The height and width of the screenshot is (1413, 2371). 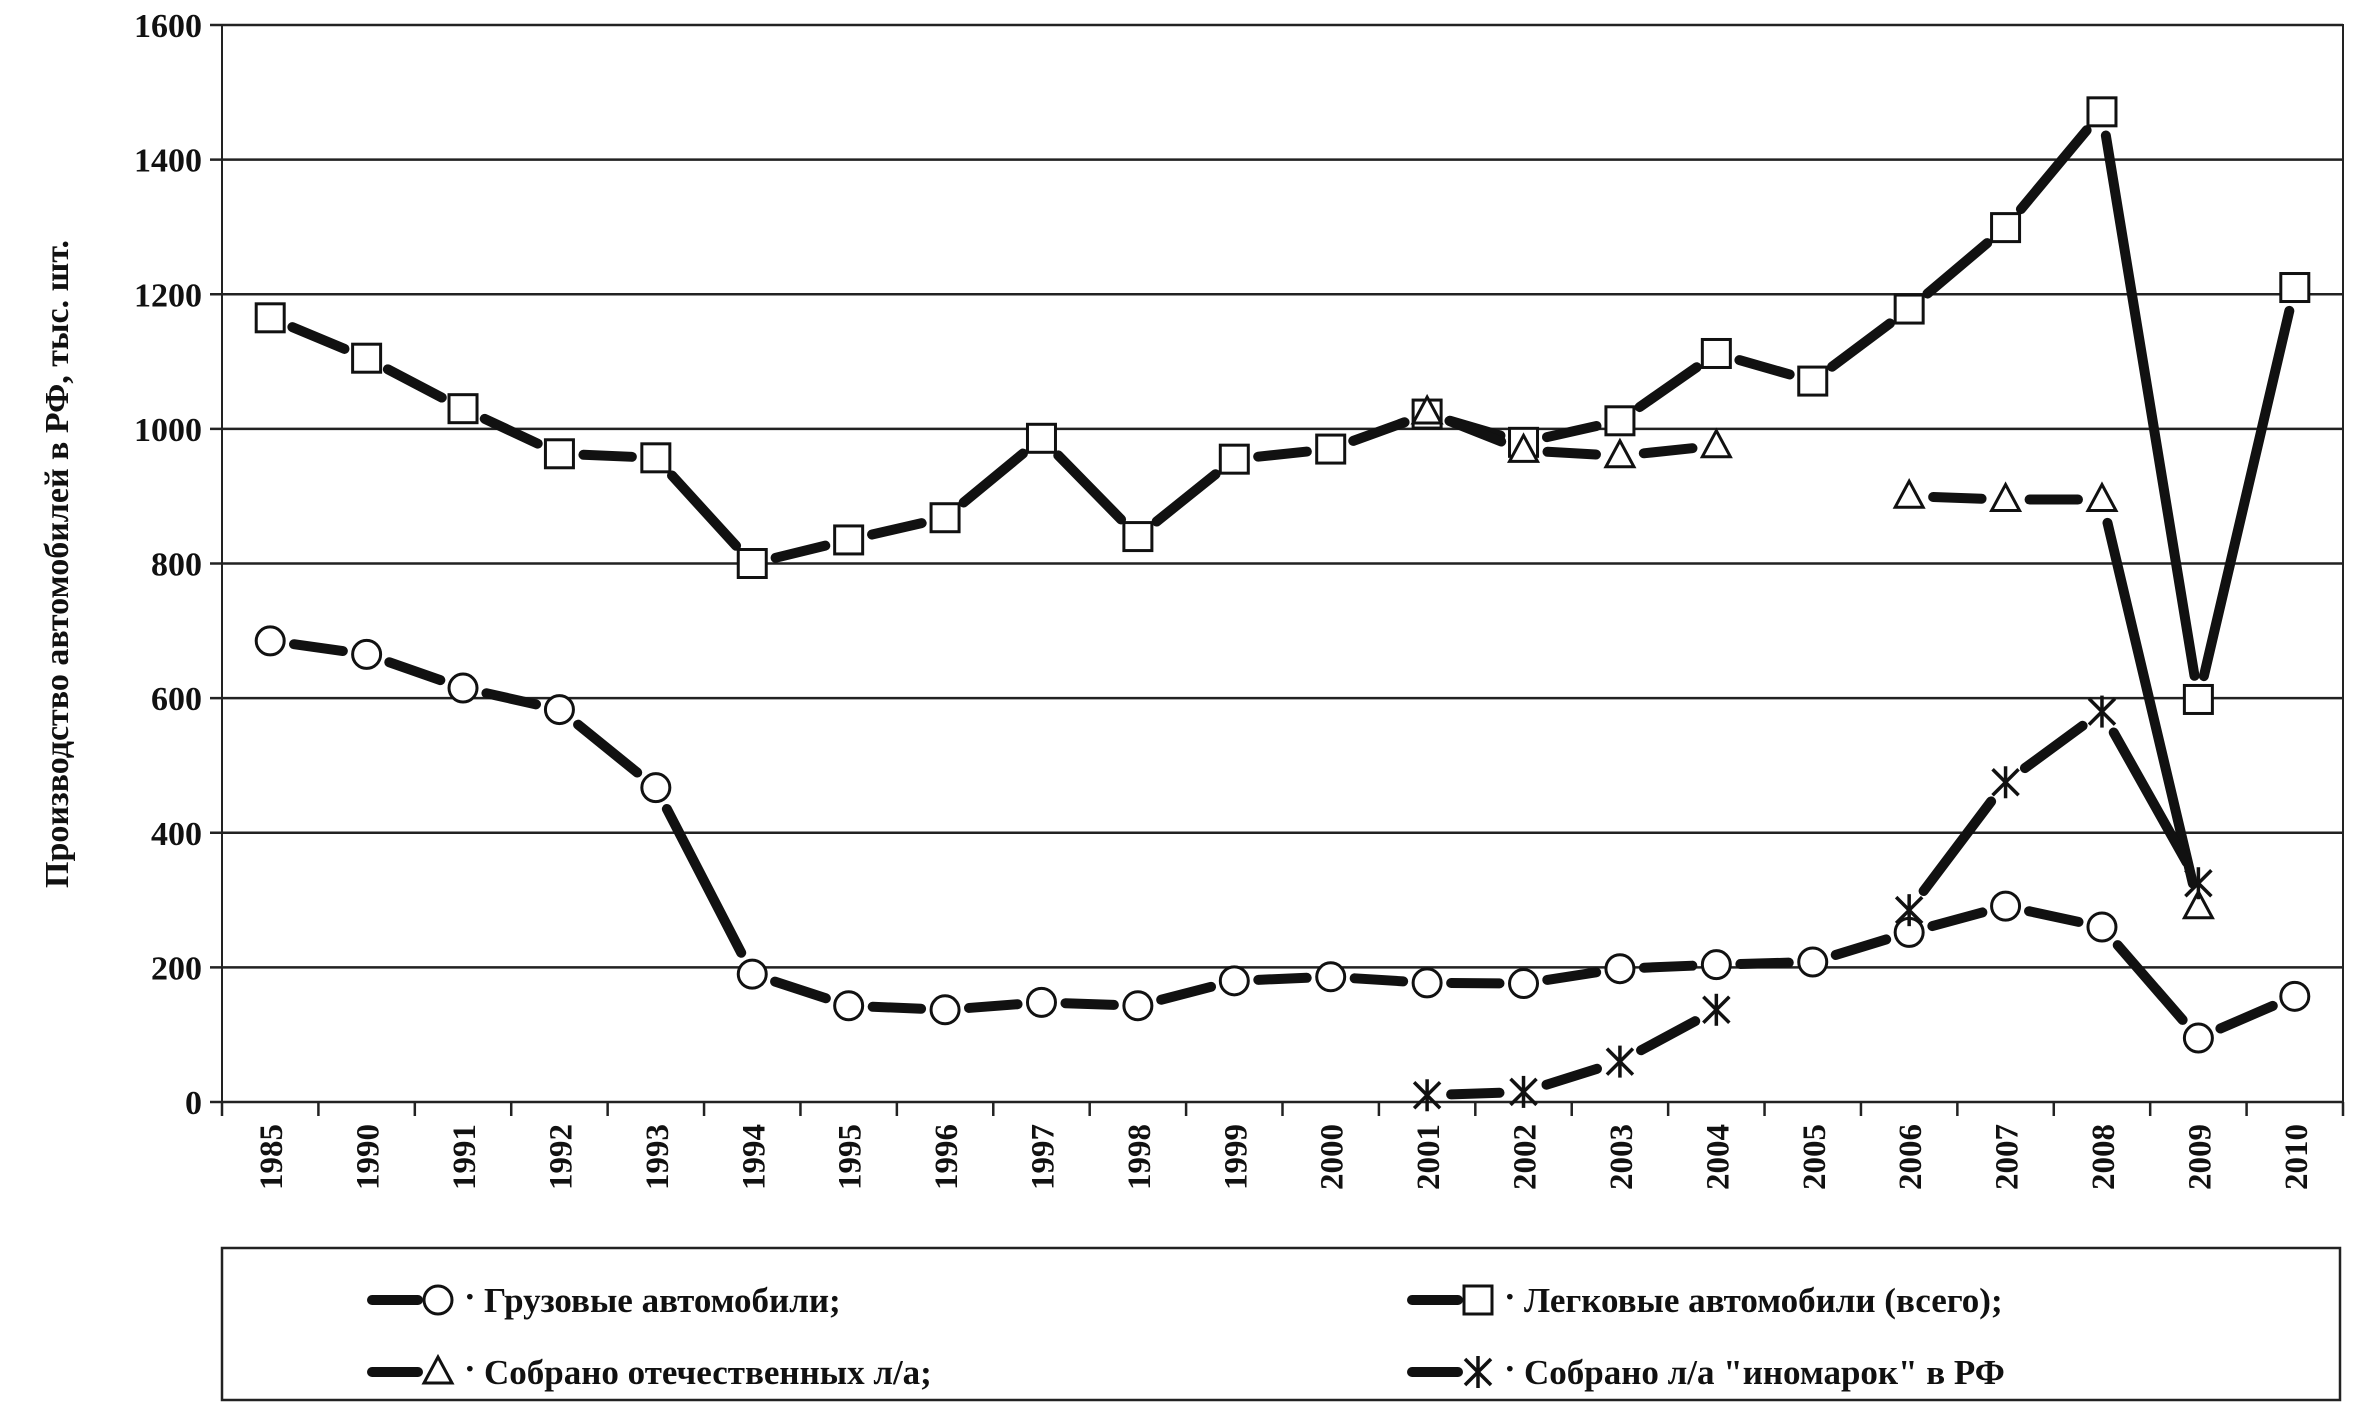 I want to click on legend-label: Собрано отечественных л/а;, so click(x=708, y=1372).